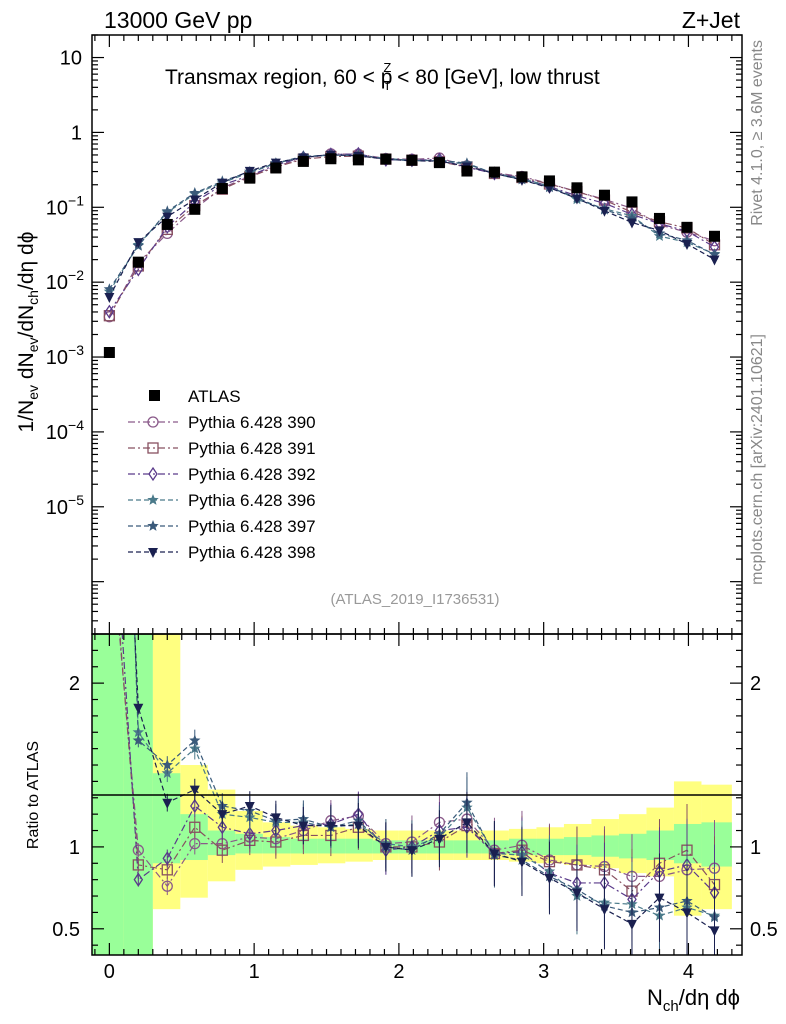 This screenshot has width=786, height=1024. What do you see at coordinates (65, 355) in the screenshot?
I see `y-tick-label: 10⁻³` at bounding box center [65, 355].